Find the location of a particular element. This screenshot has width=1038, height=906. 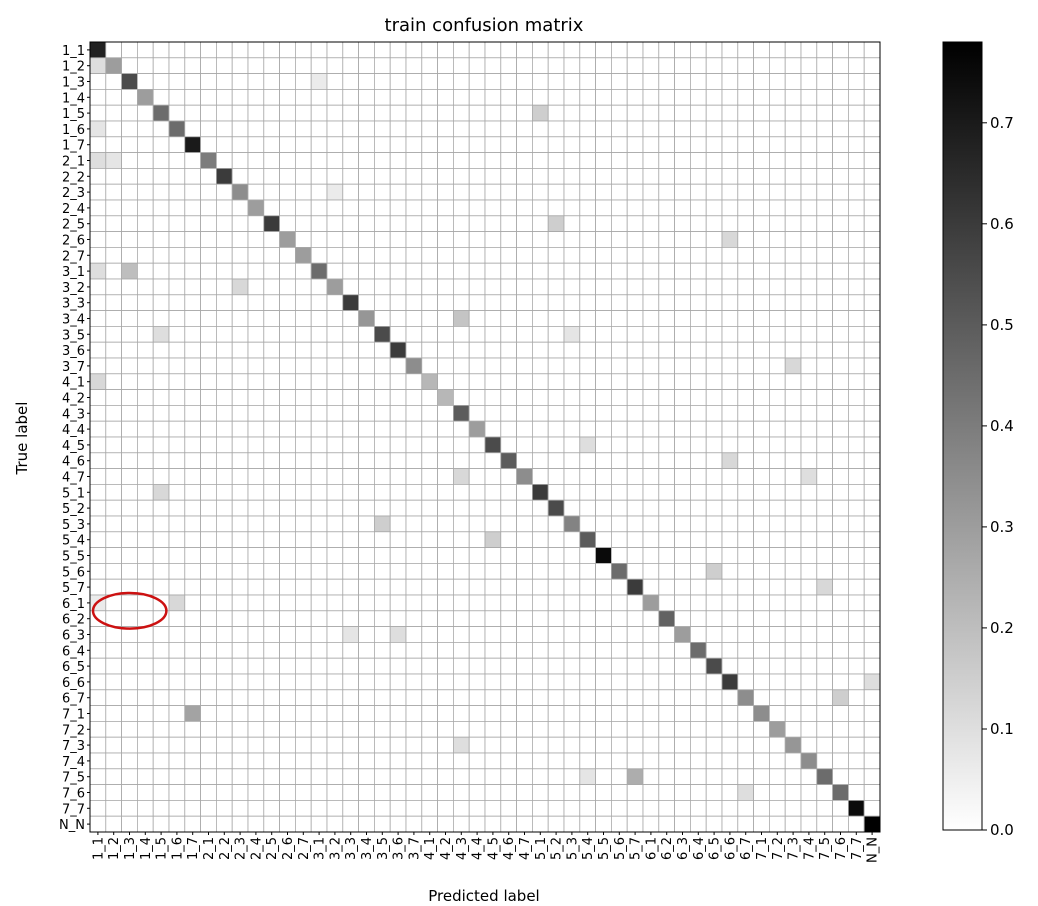

y-tick-label-2_1: 2_1 is located at coordinates (73, 162).